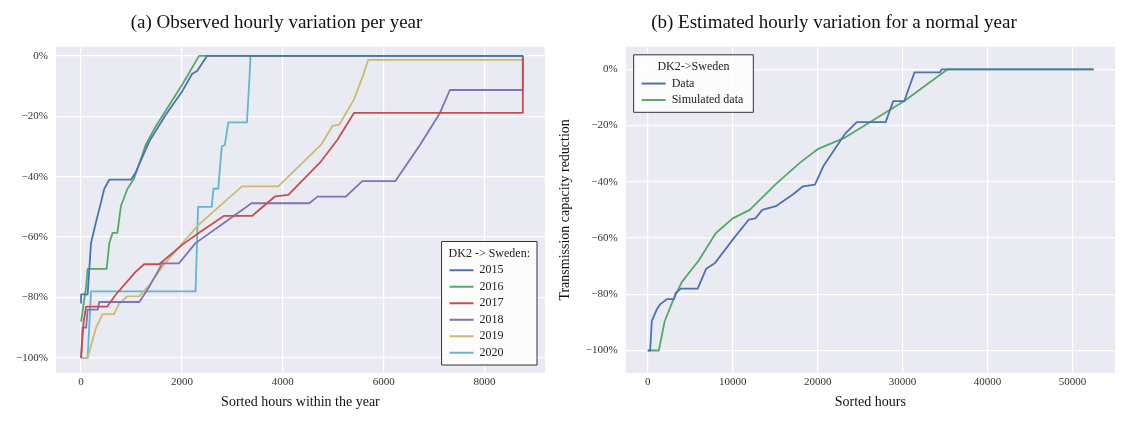  Describe the element at coordinates (491, 269) in the screenshot. I see `legend-label: 2015` at that location.